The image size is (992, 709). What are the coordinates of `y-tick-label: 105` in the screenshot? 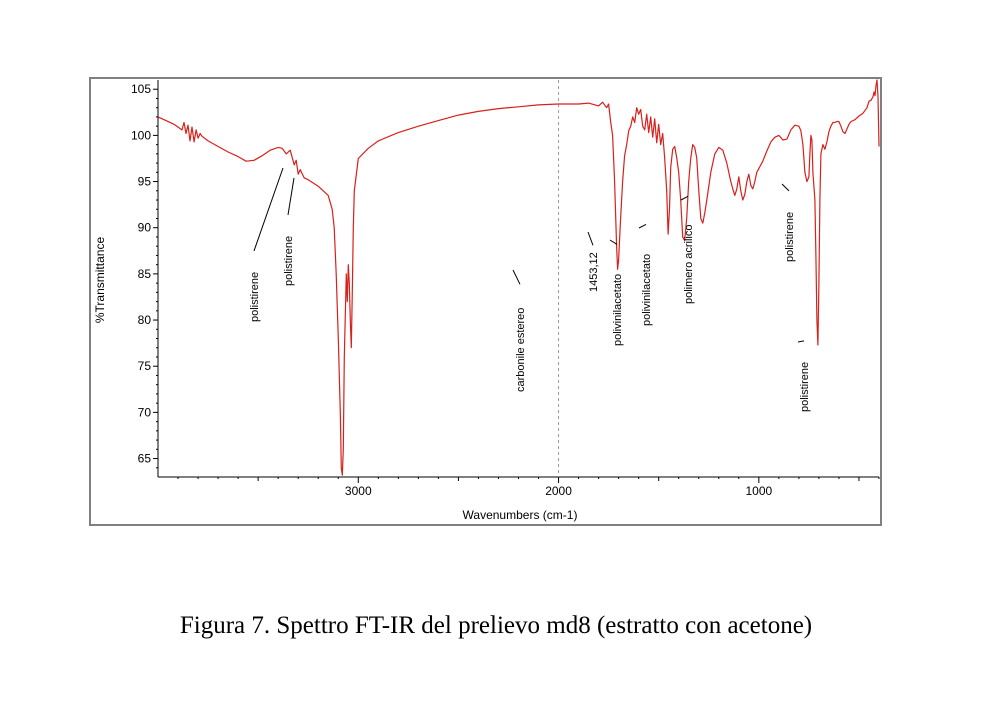 It's located at (141, 89).